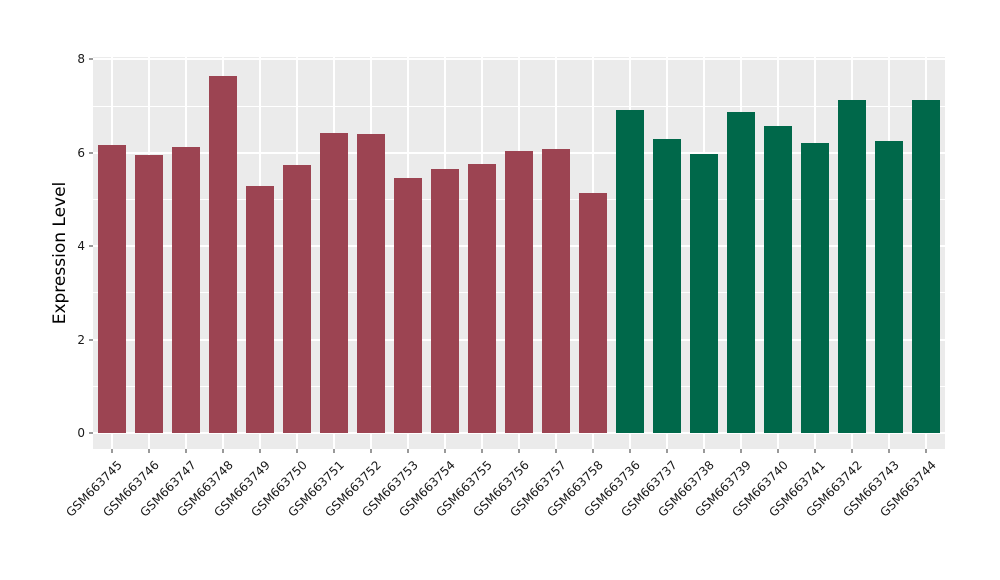 Image resolution: width=1000 pixels, height=580 pixels. I want to click on bar-GSM663738, so click(704, 293).